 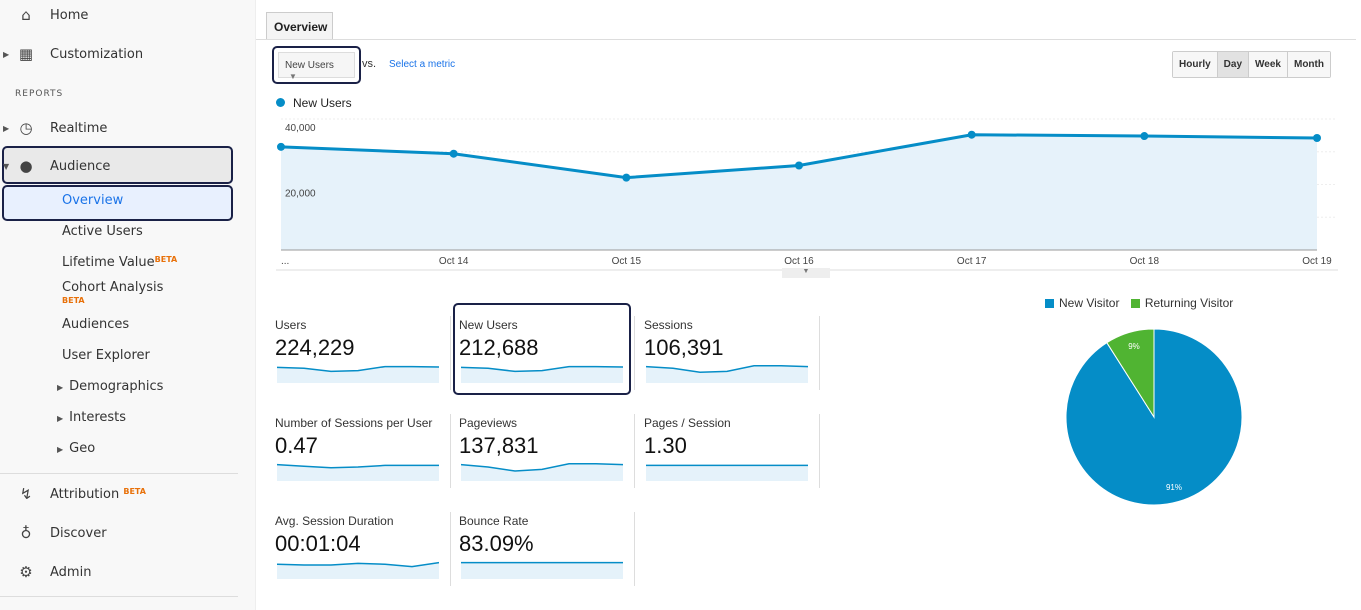 What do you see at coordinates (26, 533) in the screenshot?
I see `lightbulb-icon: ♁` at bounding box center [26, 533].